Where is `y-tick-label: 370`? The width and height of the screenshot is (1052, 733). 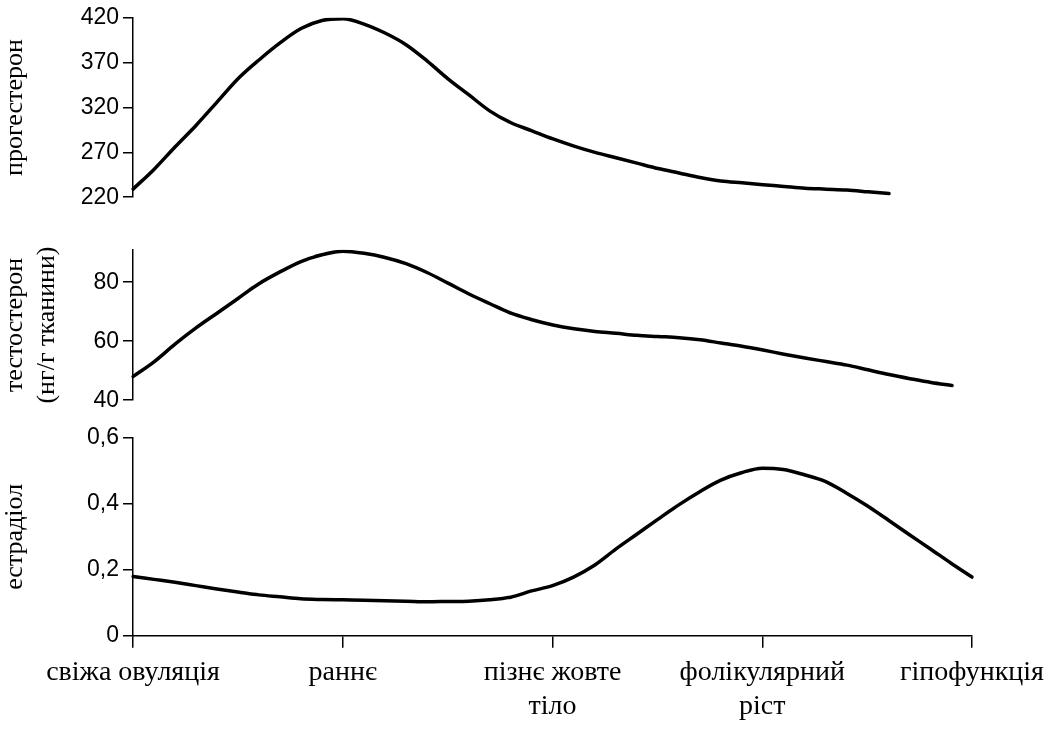 y-tick-label: 370 is located at coordinates (99, 60).